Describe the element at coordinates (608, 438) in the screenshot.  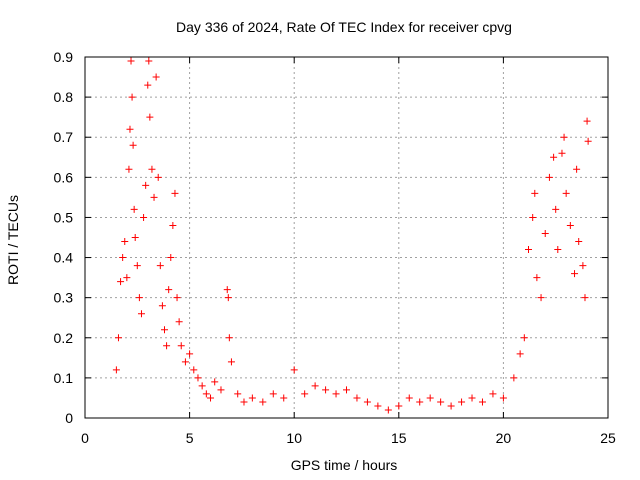
I see `x-tick-label: 25` at that location.